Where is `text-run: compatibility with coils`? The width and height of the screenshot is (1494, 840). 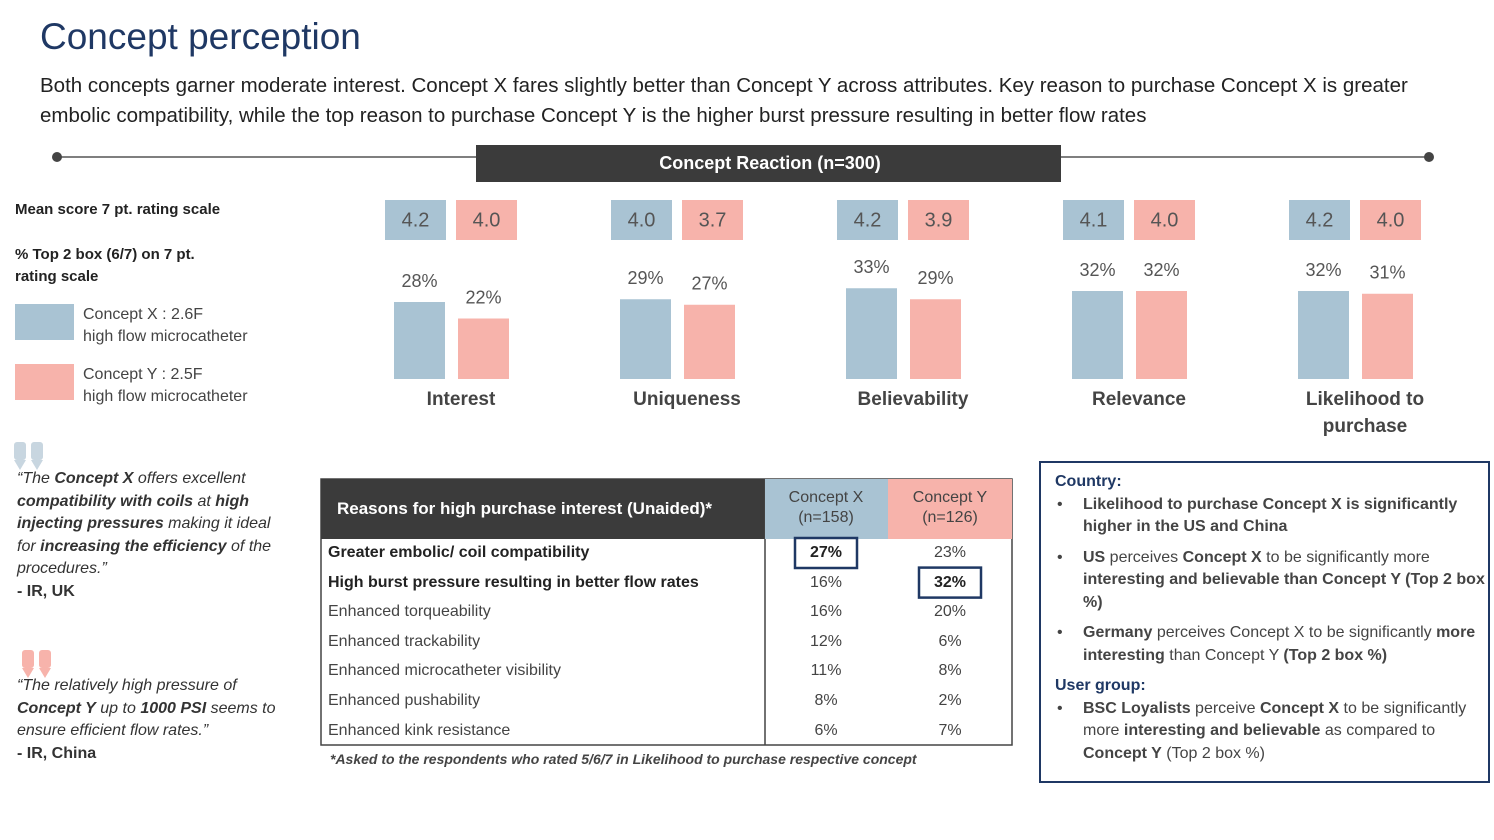 text-run: compatibility with coils is located at coordinates (105, 501).